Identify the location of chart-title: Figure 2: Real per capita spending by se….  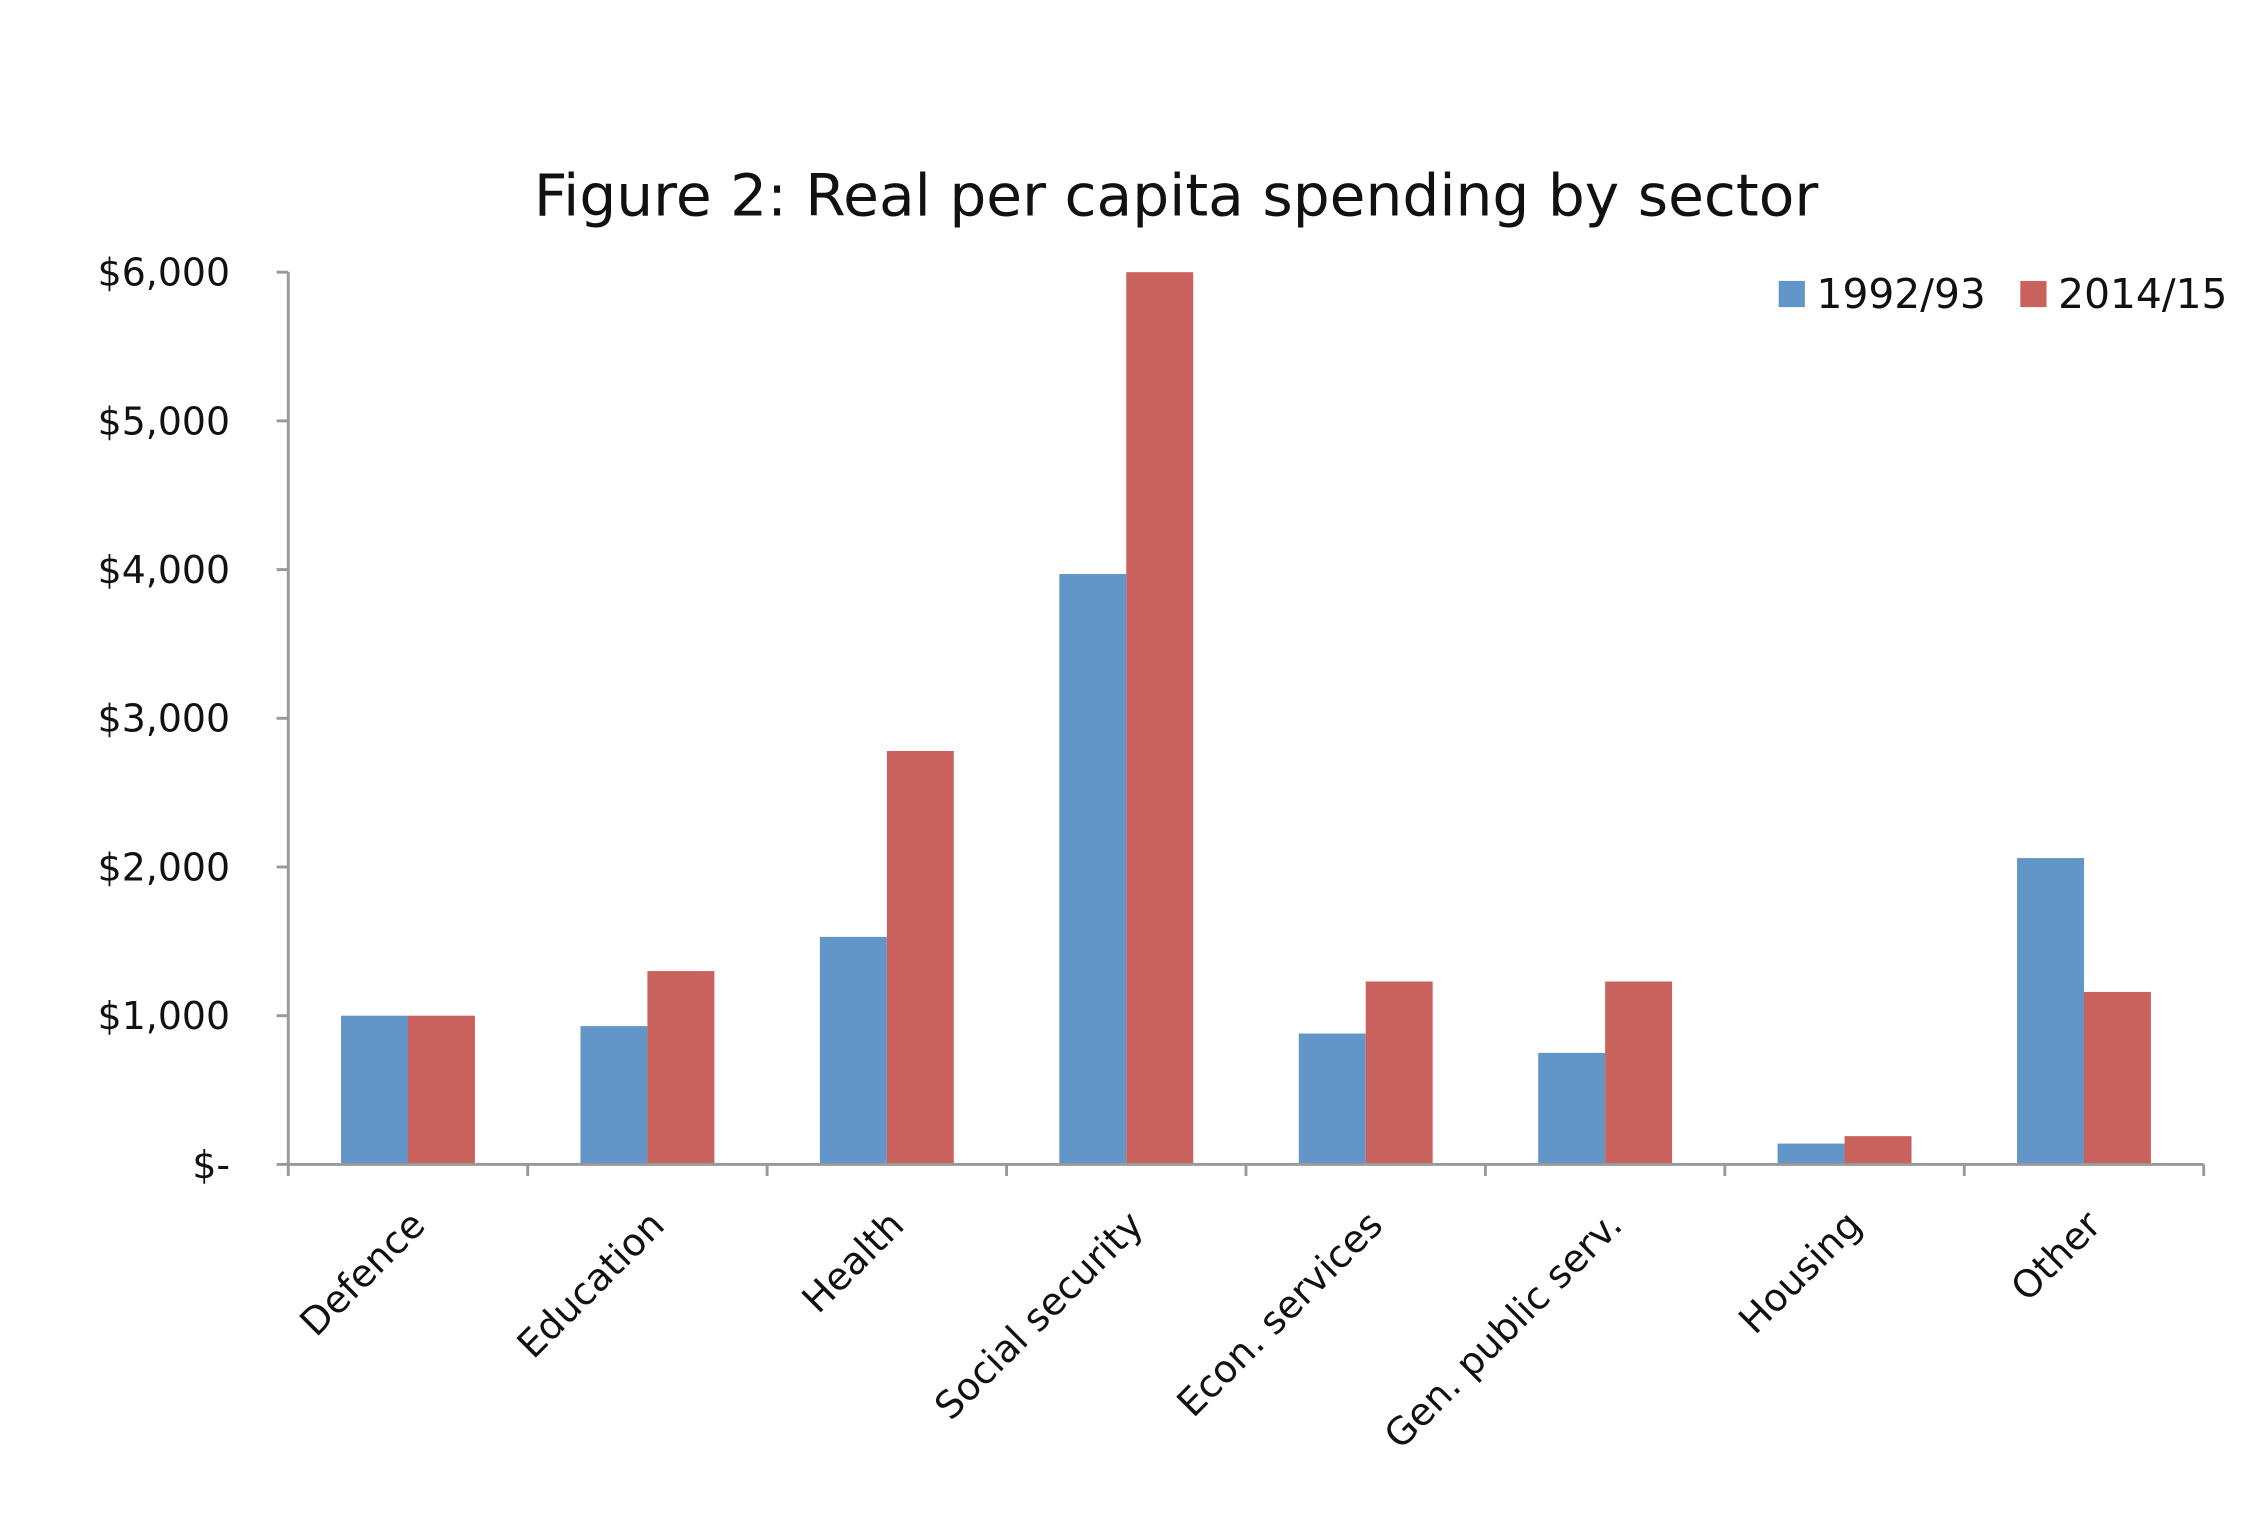
(1176, 196).